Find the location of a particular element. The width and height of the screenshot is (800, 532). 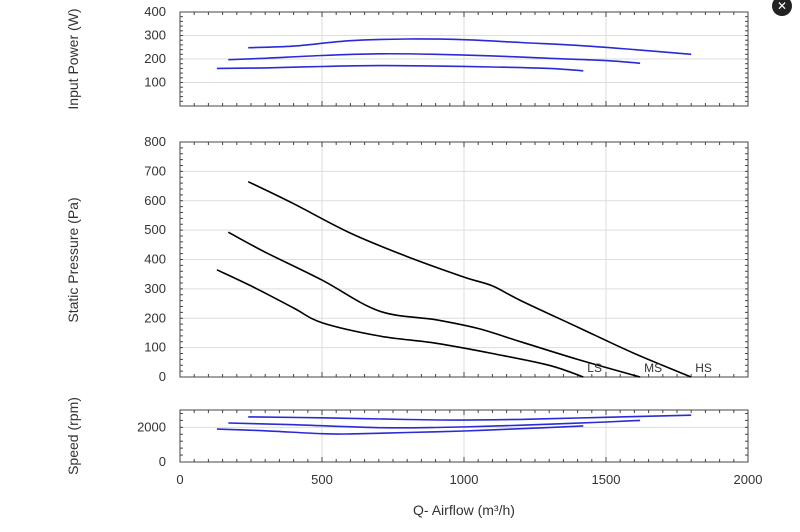

y-axis-title: Speed (rpm) is located at coordinates (73, 436).